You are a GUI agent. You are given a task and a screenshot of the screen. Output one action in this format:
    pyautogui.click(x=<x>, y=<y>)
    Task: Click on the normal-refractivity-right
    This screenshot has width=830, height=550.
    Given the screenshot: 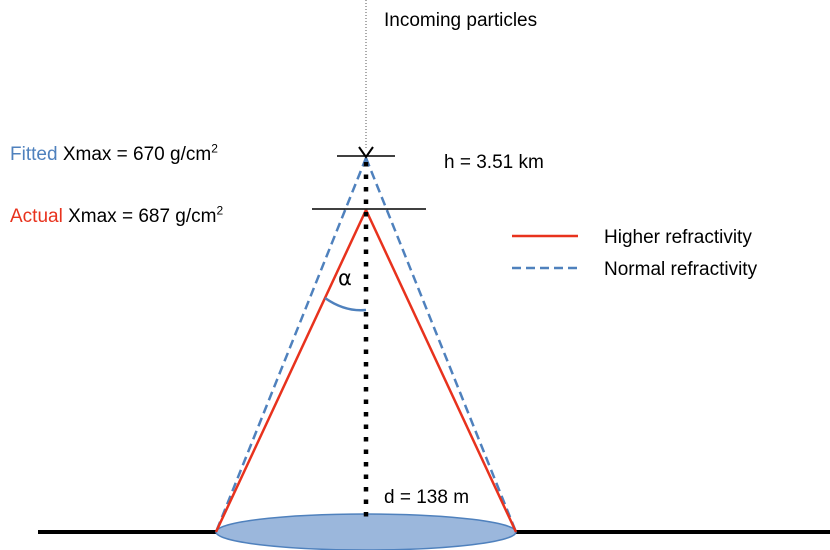 What is the action you would take?
    pyautogui.click(x=441, y=345)
    